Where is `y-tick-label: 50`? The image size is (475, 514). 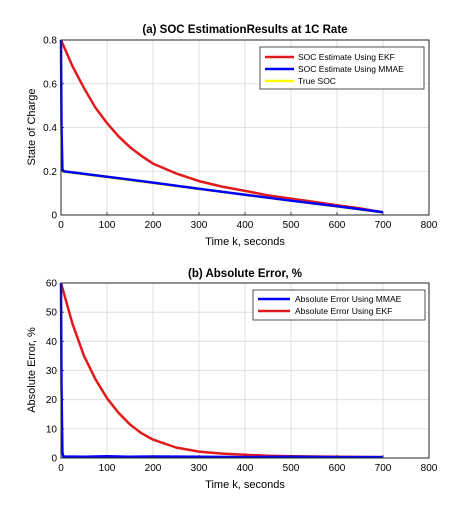
y-tick-label: 50 is located at coordinates (52, 313).